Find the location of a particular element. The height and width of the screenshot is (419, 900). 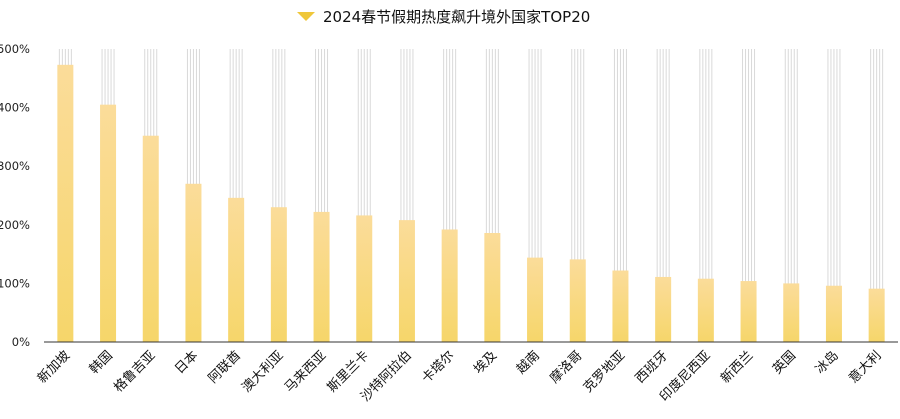

bar-摩洛哥 is located at coordinates (577, 300).